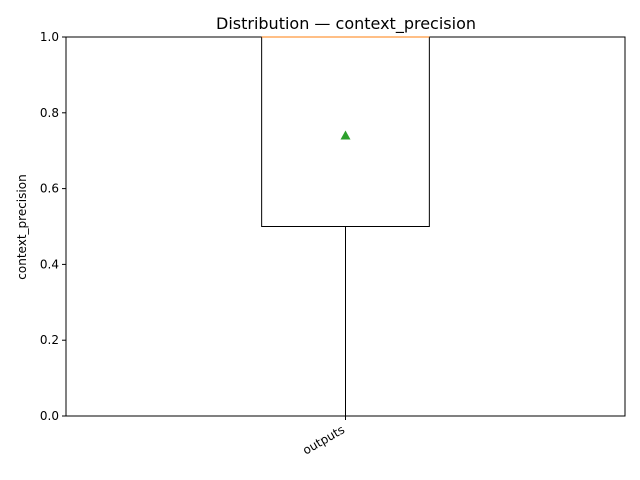 The image size is (640, 480). I want to click on y-tick-label: 0.8, so click(49, 113).